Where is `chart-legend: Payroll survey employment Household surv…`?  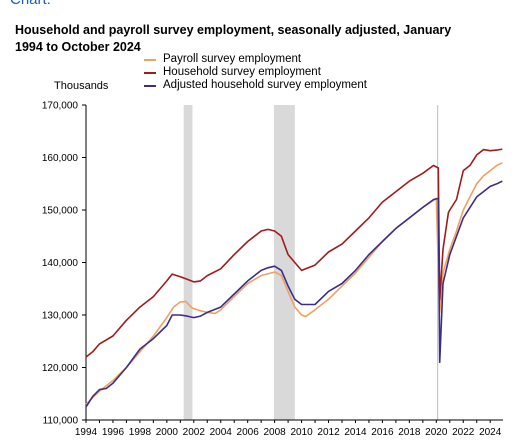 chart-legend: Payroll survey employment Household surv… is located at coordinates (255, 72).